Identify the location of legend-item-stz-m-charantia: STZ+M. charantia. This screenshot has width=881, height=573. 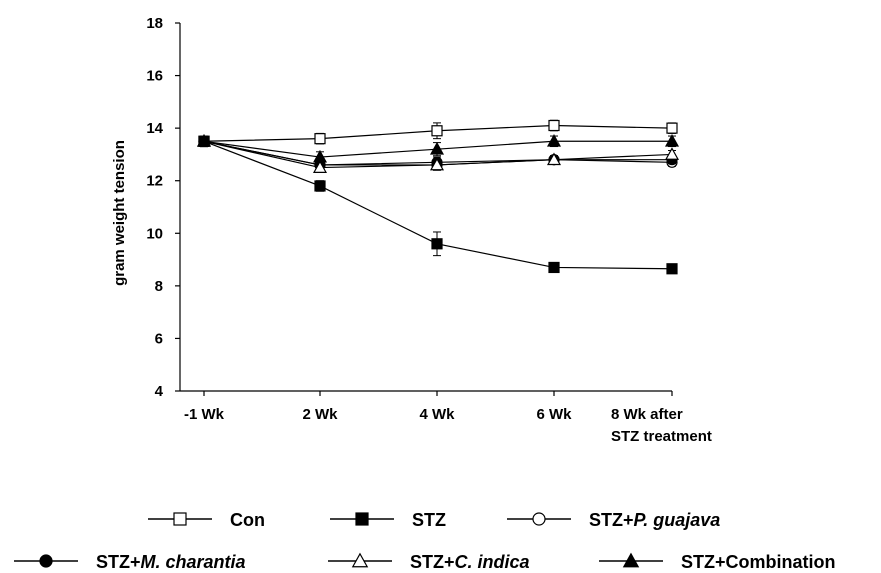
(130, 562).